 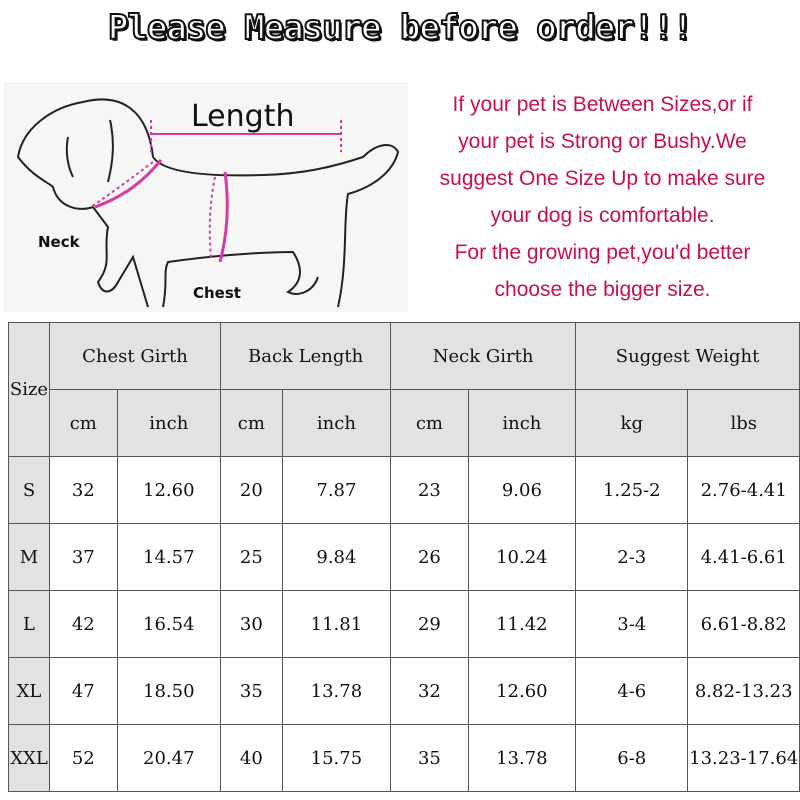 What do you see at coordinates (251, 490) in the screenshot?
I see `value-cell: 20` at bounding box center [251, 490].